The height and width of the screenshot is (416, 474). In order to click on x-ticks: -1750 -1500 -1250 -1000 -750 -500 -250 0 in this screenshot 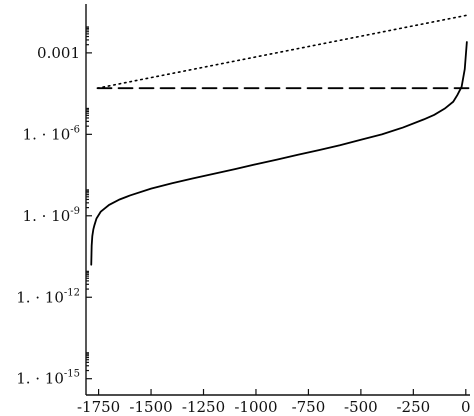, I will do `click(274, 402)`.